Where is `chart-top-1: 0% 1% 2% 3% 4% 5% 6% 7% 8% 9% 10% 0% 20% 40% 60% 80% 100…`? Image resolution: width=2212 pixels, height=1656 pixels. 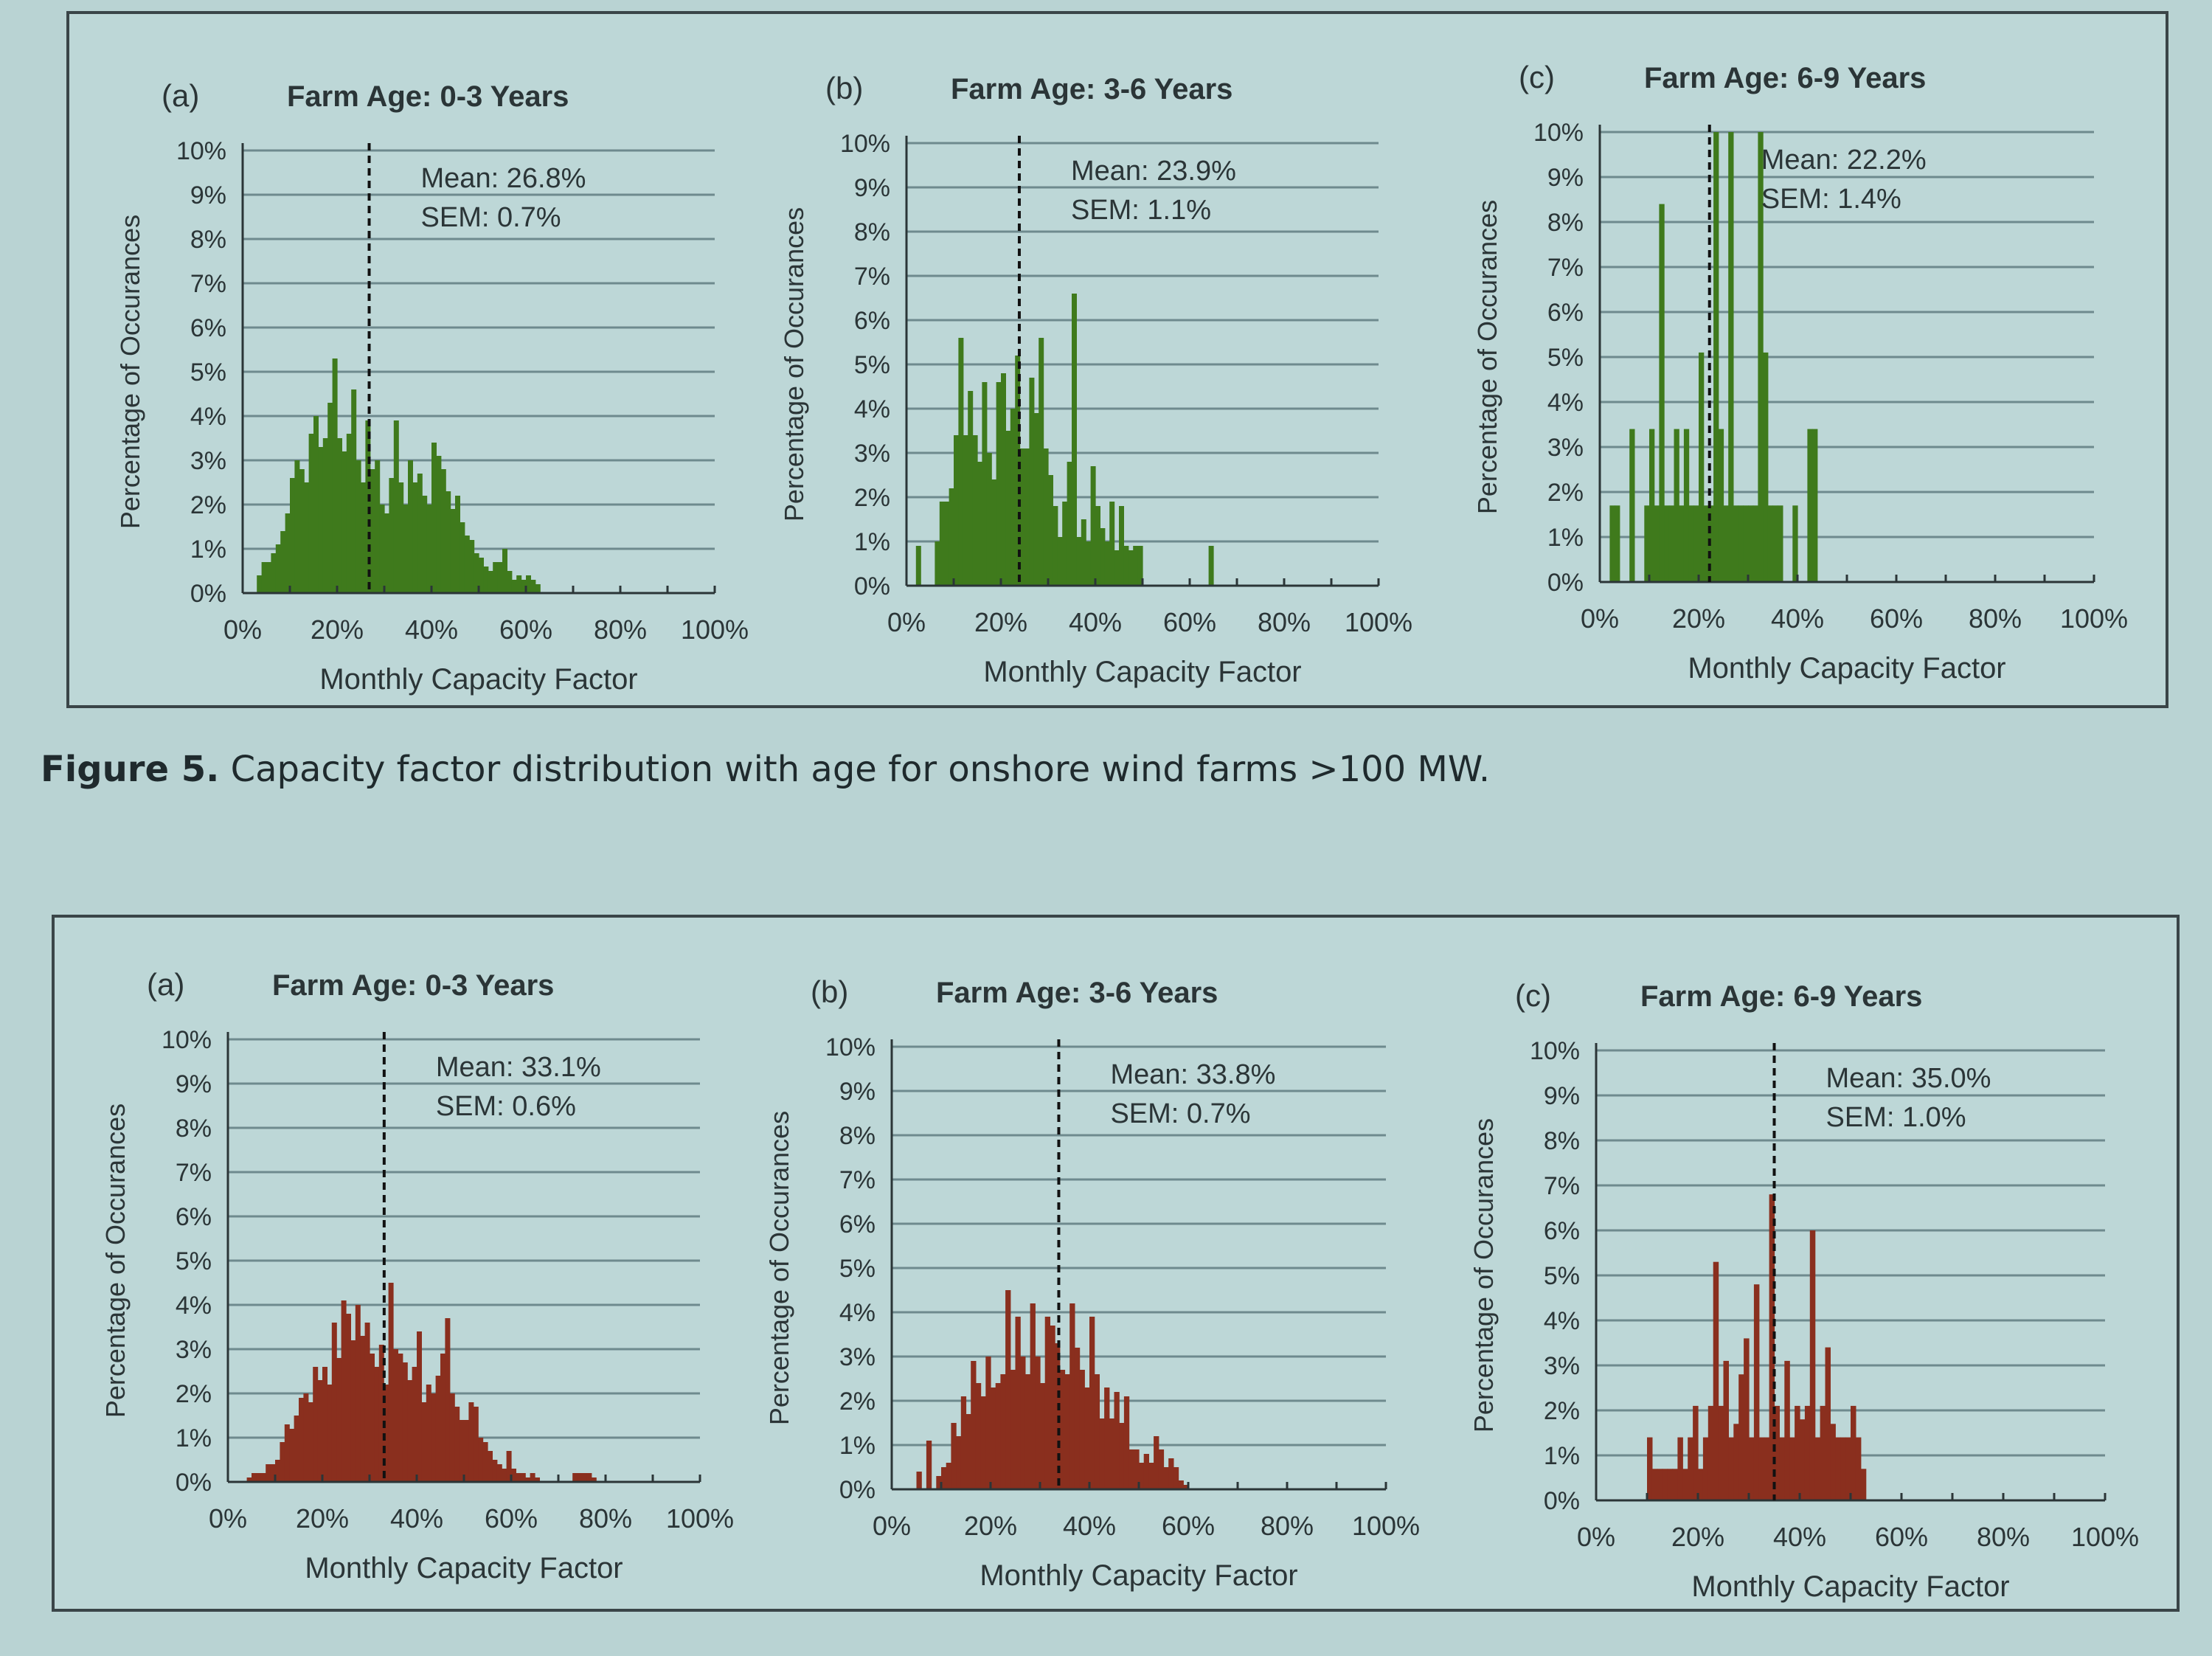
chart-top-1: 0% 1% 2% 3% 4% 5% 6% 7% 8% 9% 10% 0% 20% 40% 60% 80% 100… is located at coordinates (432, 387).